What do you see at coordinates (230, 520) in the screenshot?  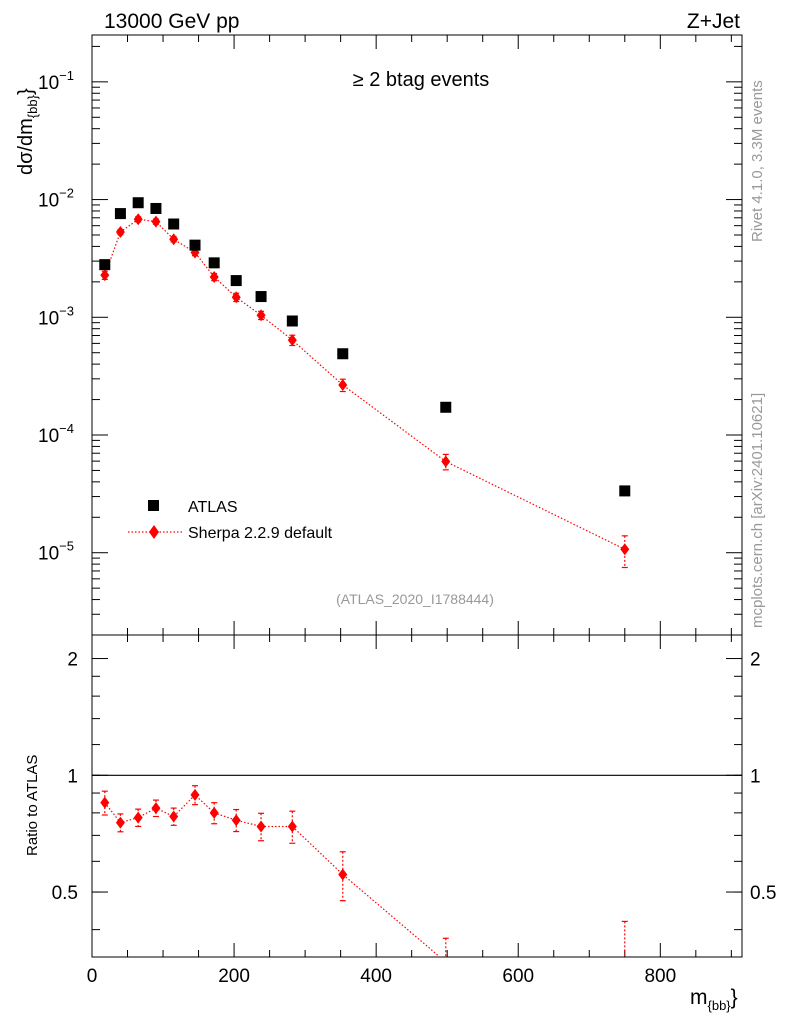 I see `legend: ATLAS Sherpa 2.2.9 default` at bounding box center [230, 520].